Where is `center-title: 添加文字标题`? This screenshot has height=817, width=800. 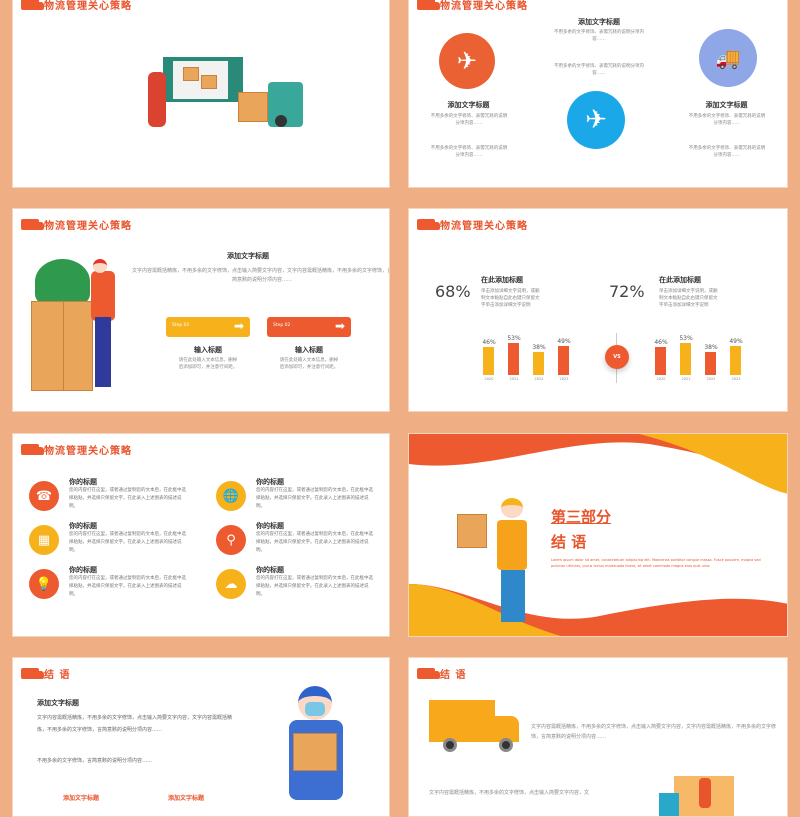
center-title: 添加文字标题 is located at coordinates (599, 22).